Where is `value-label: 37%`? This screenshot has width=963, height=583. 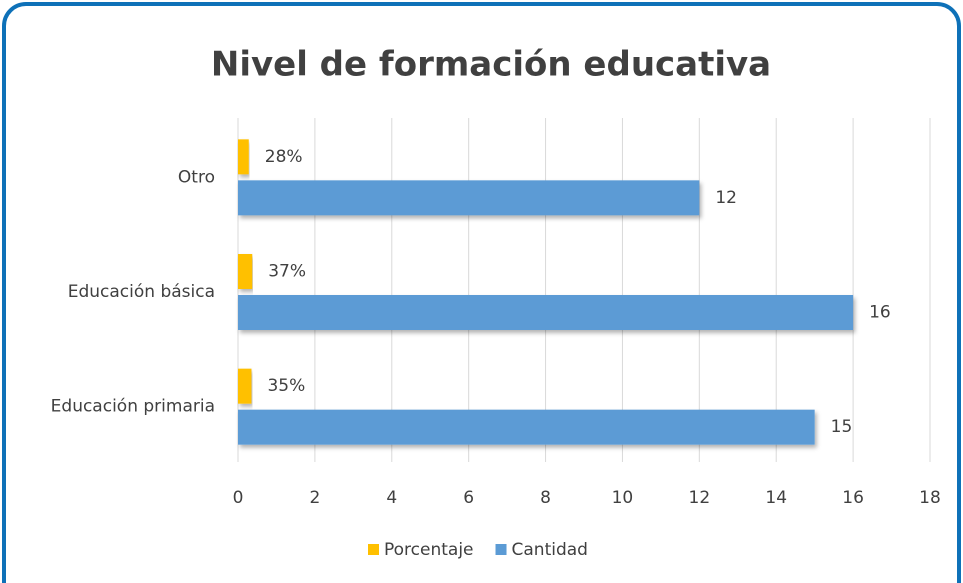
value-label: 37% is located at coordinates (287, 272).